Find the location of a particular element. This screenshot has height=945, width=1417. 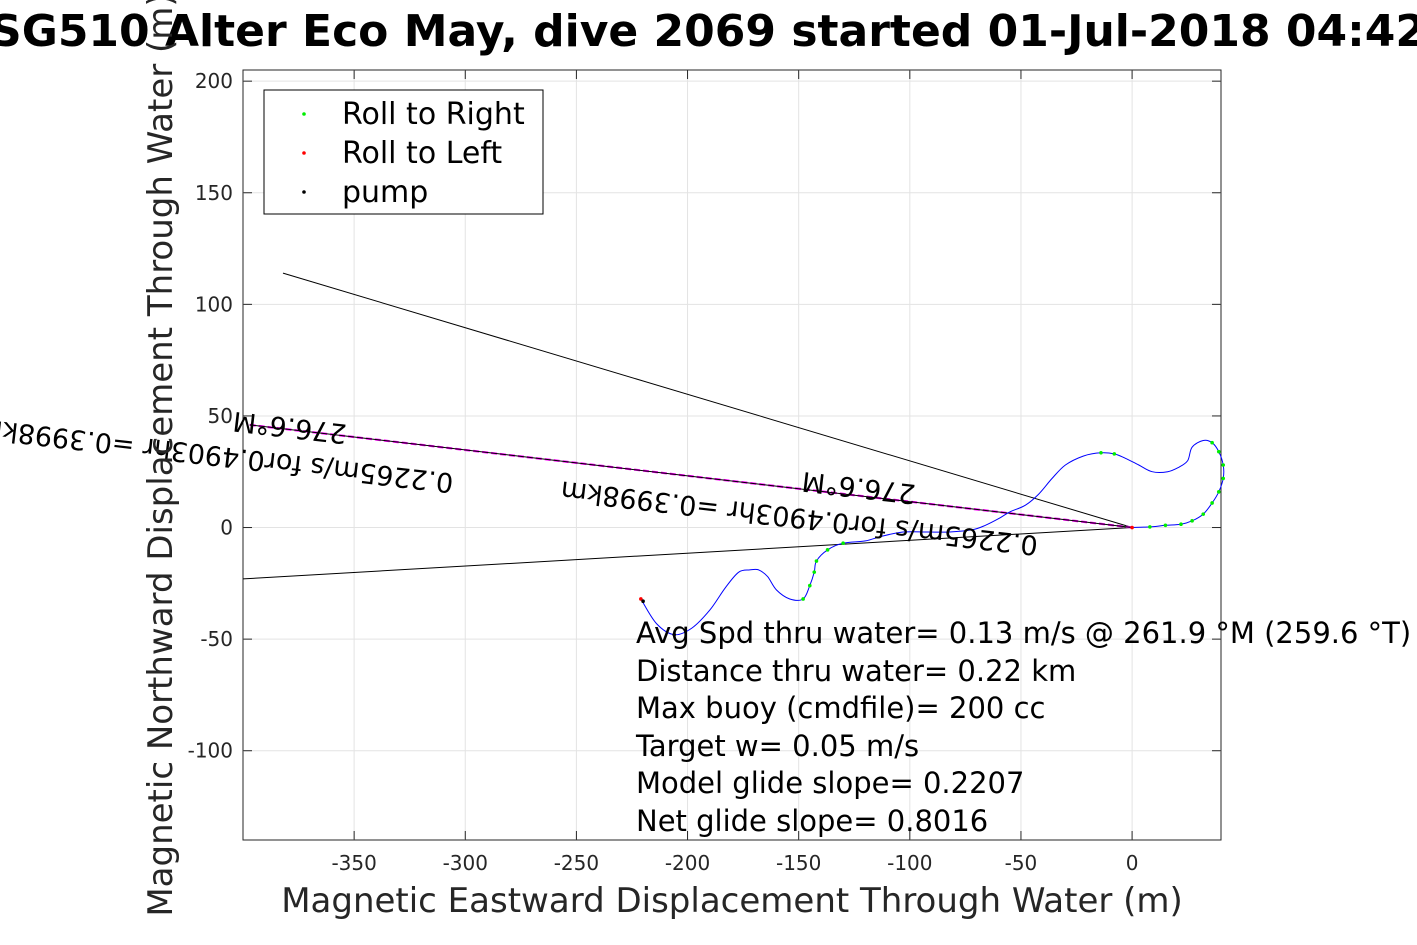

annotation-target-w: Target w= 0.05 m/s is located at coordinates (777, 746).